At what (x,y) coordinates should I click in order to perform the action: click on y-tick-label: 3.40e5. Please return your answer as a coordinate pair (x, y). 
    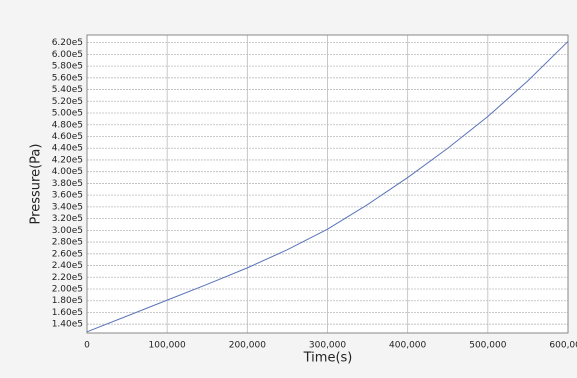
    Looking at the image, I should click on (67, 207).